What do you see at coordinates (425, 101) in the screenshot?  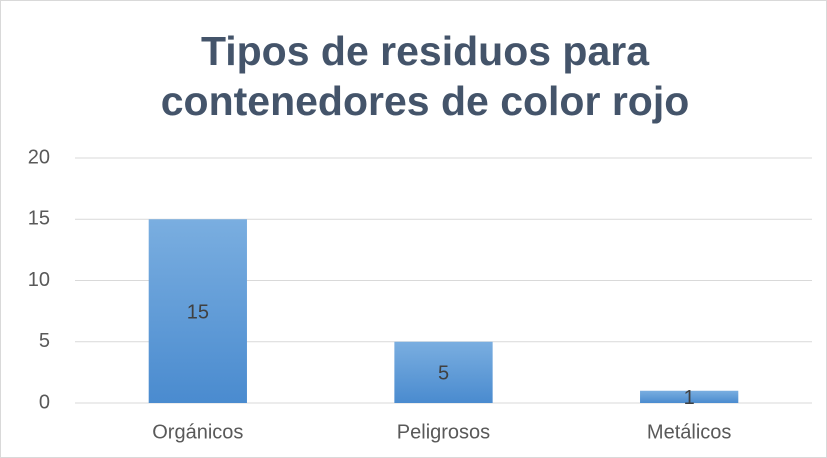 I see `chart-title: contenedores de color rojo` at bounding box center [425, 101].